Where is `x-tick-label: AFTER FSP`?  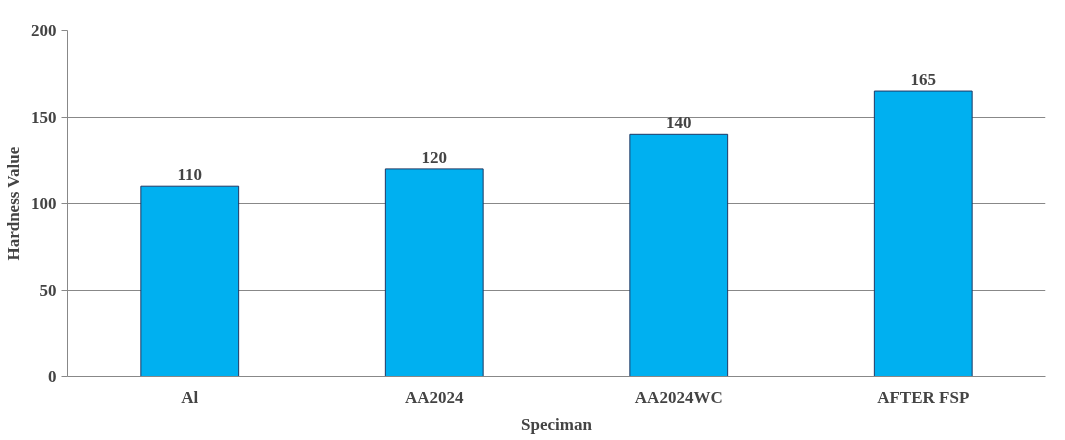
x-tick-label: AFTER FSP is located at coordinates (923, 397).